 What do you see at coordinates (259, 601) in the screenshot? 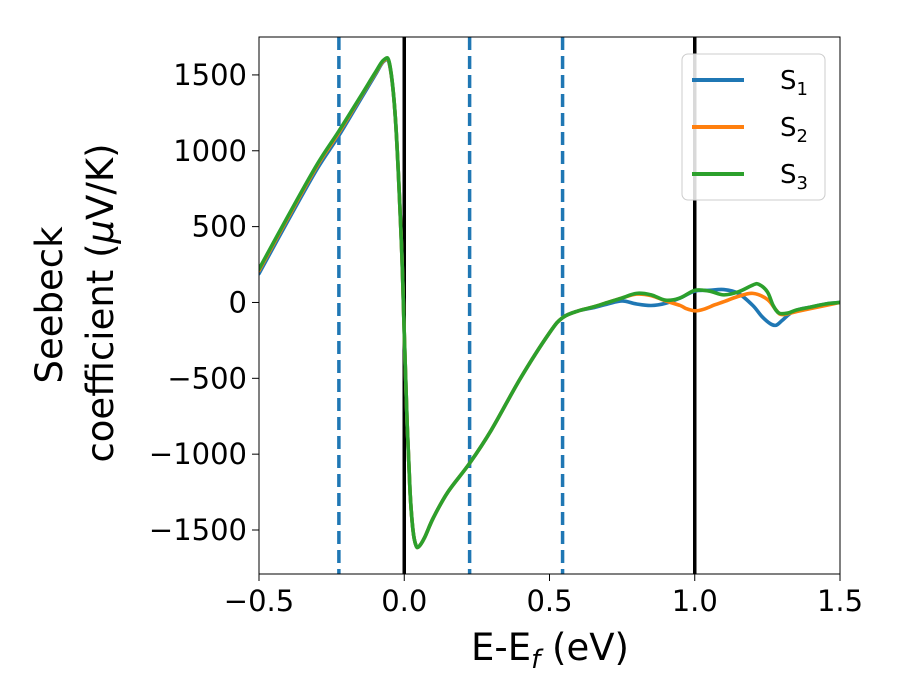
I see `x-tick-label: −0.5` at bounding box center [259, 601].